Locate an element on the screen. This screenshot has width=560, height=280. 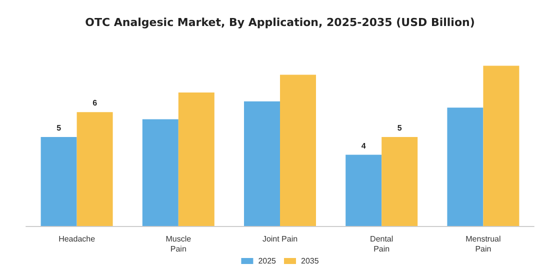
chart-title: OTC Analgesic Market, By Application, 2025-2035 (USD Billion) is located at coordinates (280, 22).